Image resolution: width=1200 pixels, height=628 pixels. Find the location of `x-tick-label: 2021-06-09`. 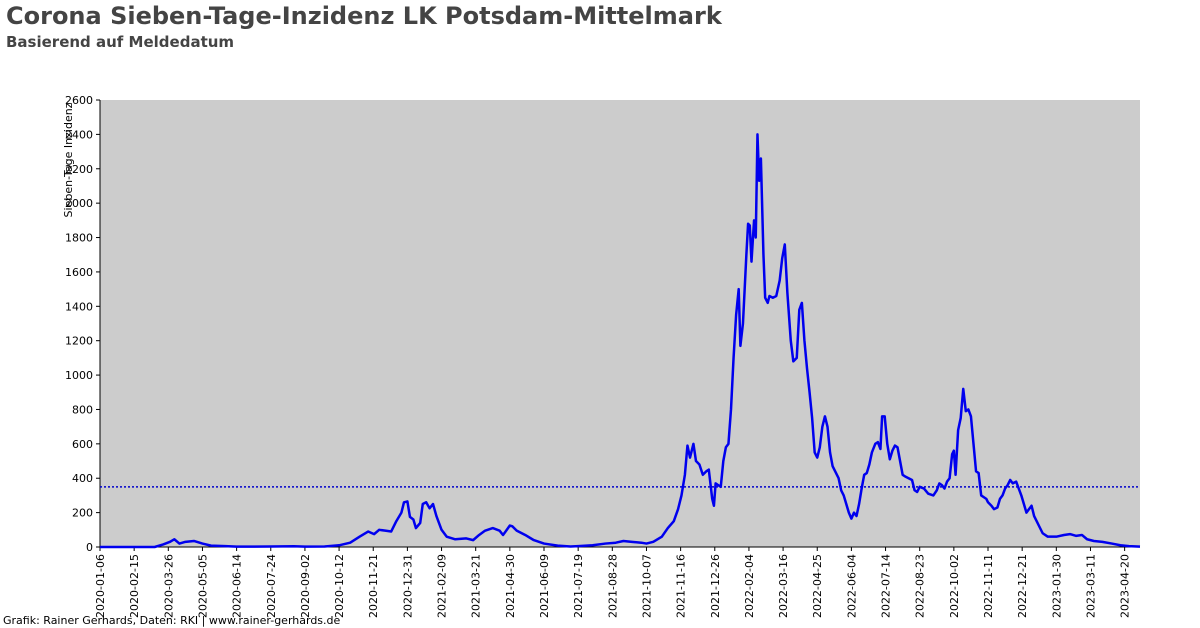

x-tick-label: 2021-06-09 is located at coordinates (544, 586).